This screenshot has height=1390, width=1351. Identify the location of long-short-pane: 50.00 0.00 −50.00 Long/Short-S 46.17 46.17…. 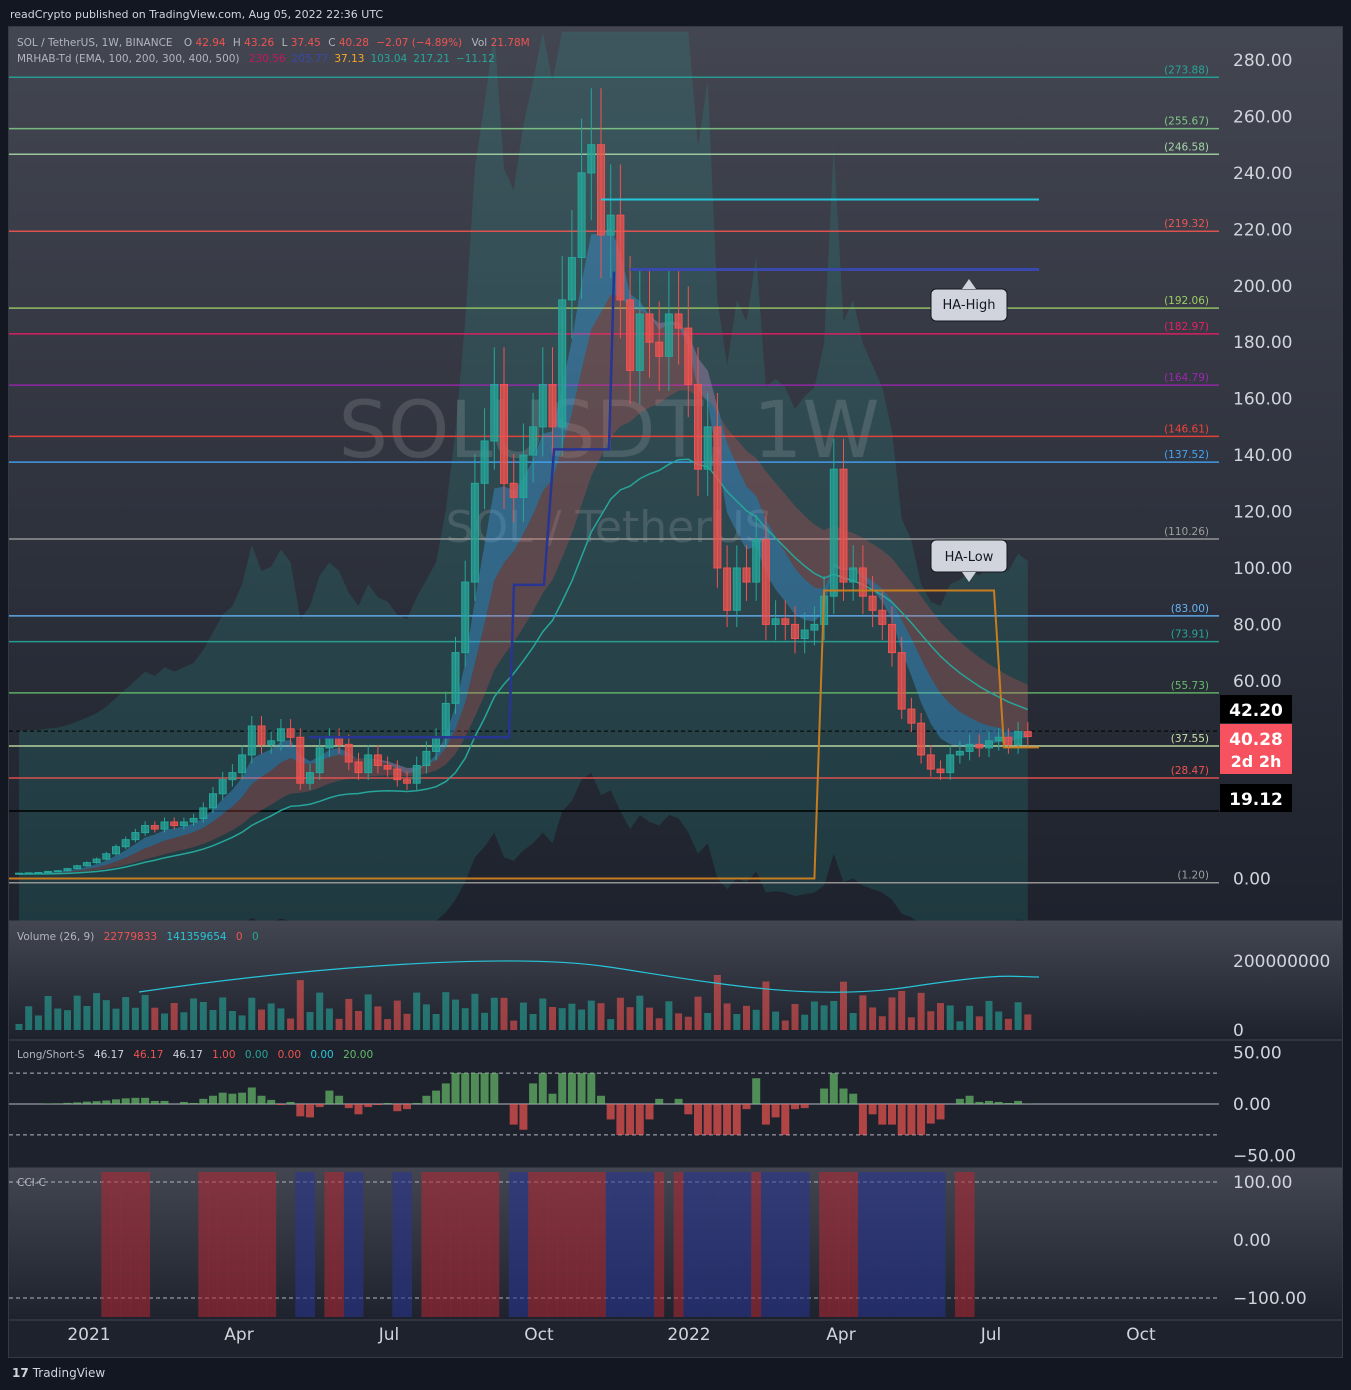
(675, 1103).